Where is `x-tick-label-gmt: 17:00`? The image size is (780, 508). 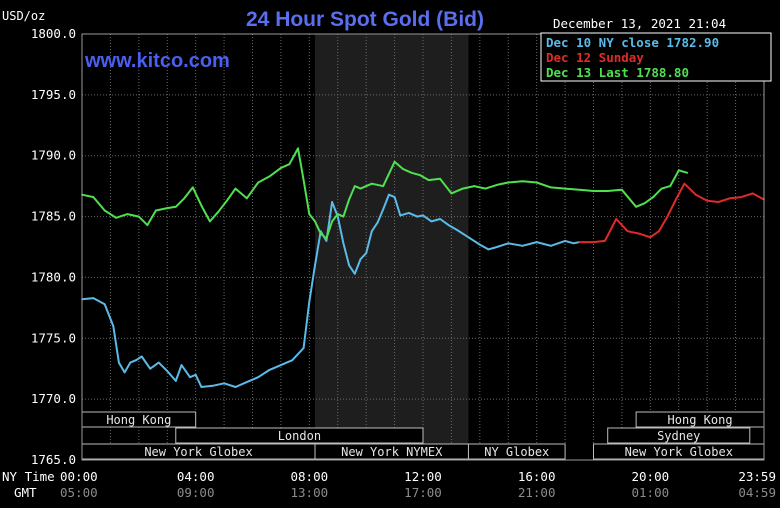
x-tick-label-gmt: 17:00 is located at coordinates (423, 492).